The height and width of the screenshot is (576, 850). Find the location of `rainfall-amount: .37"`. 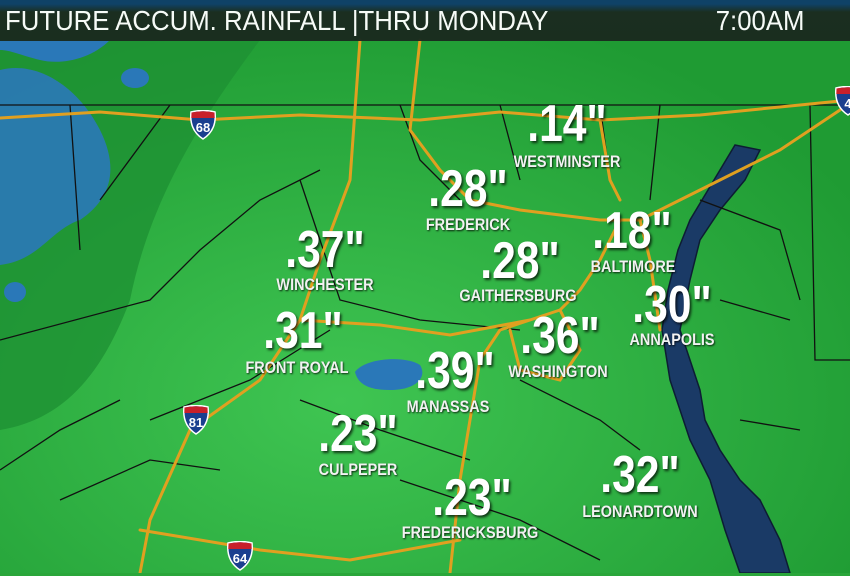

rainfall-amount: .37" is located at coordinates (325, 250).